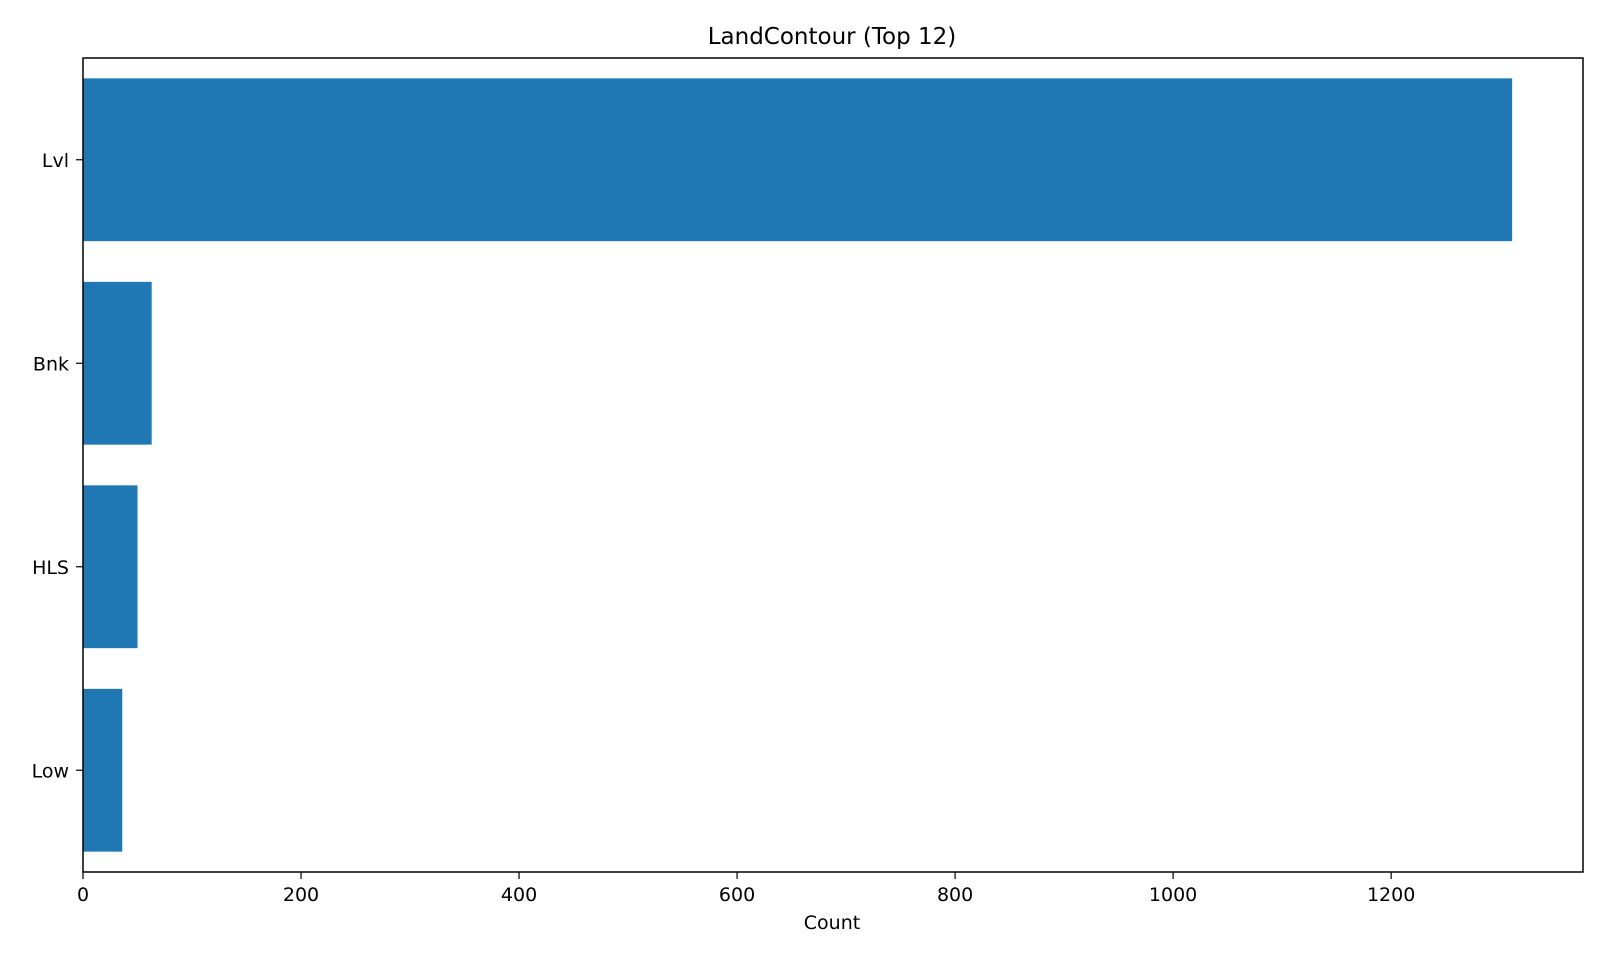  Describe the element at coordinates (55, 161) in the screenshot. I see `y-tick-label: Lvl` at that location.